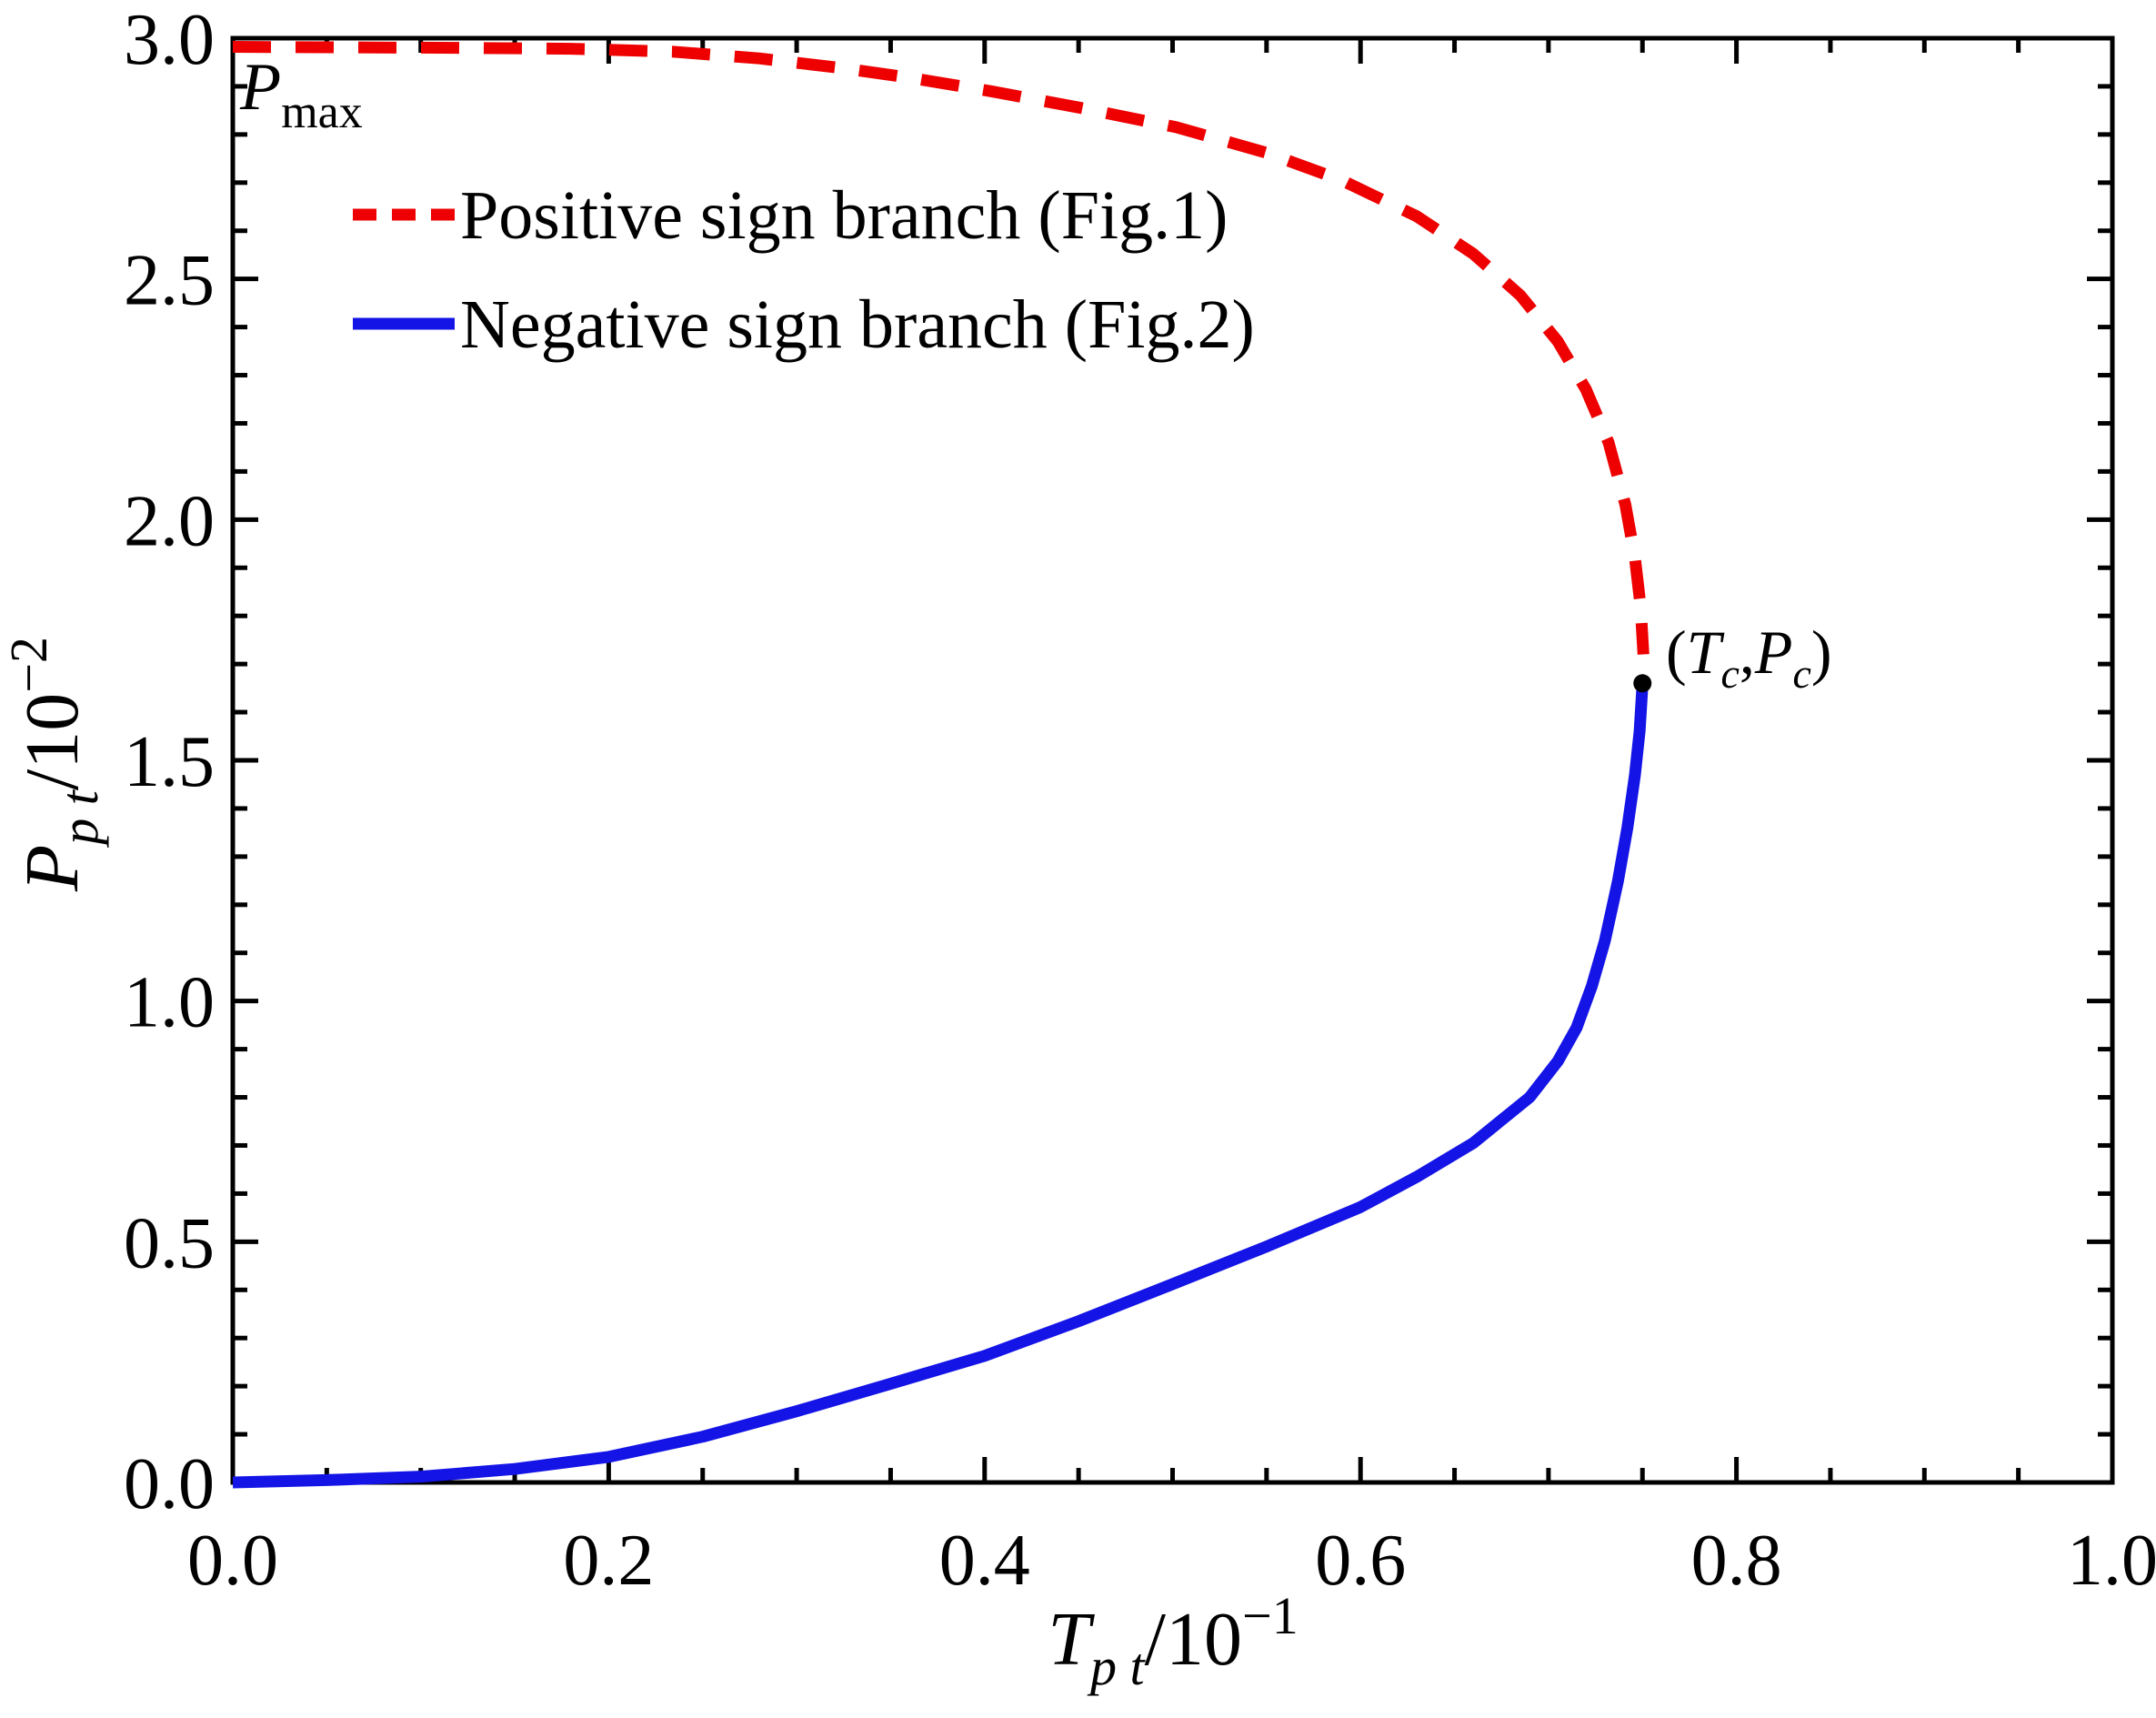 This screenshot has width=2156, height=1718. Describe the element at coordinates (1821, 652) in the screenshot. I see `label-part: )` at that location.